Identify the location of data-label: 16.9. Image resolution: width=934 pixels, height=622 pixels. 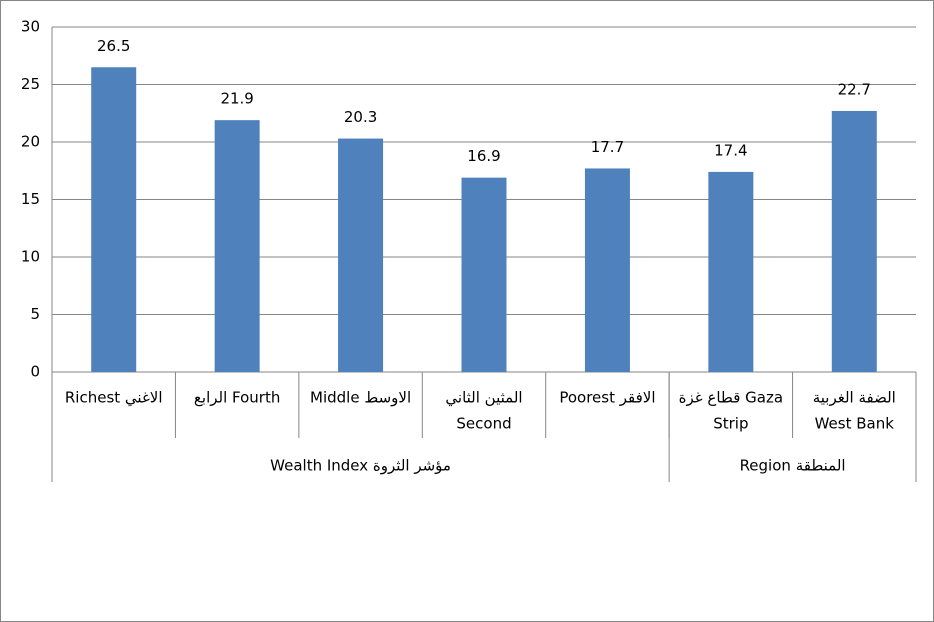
(483, 156).